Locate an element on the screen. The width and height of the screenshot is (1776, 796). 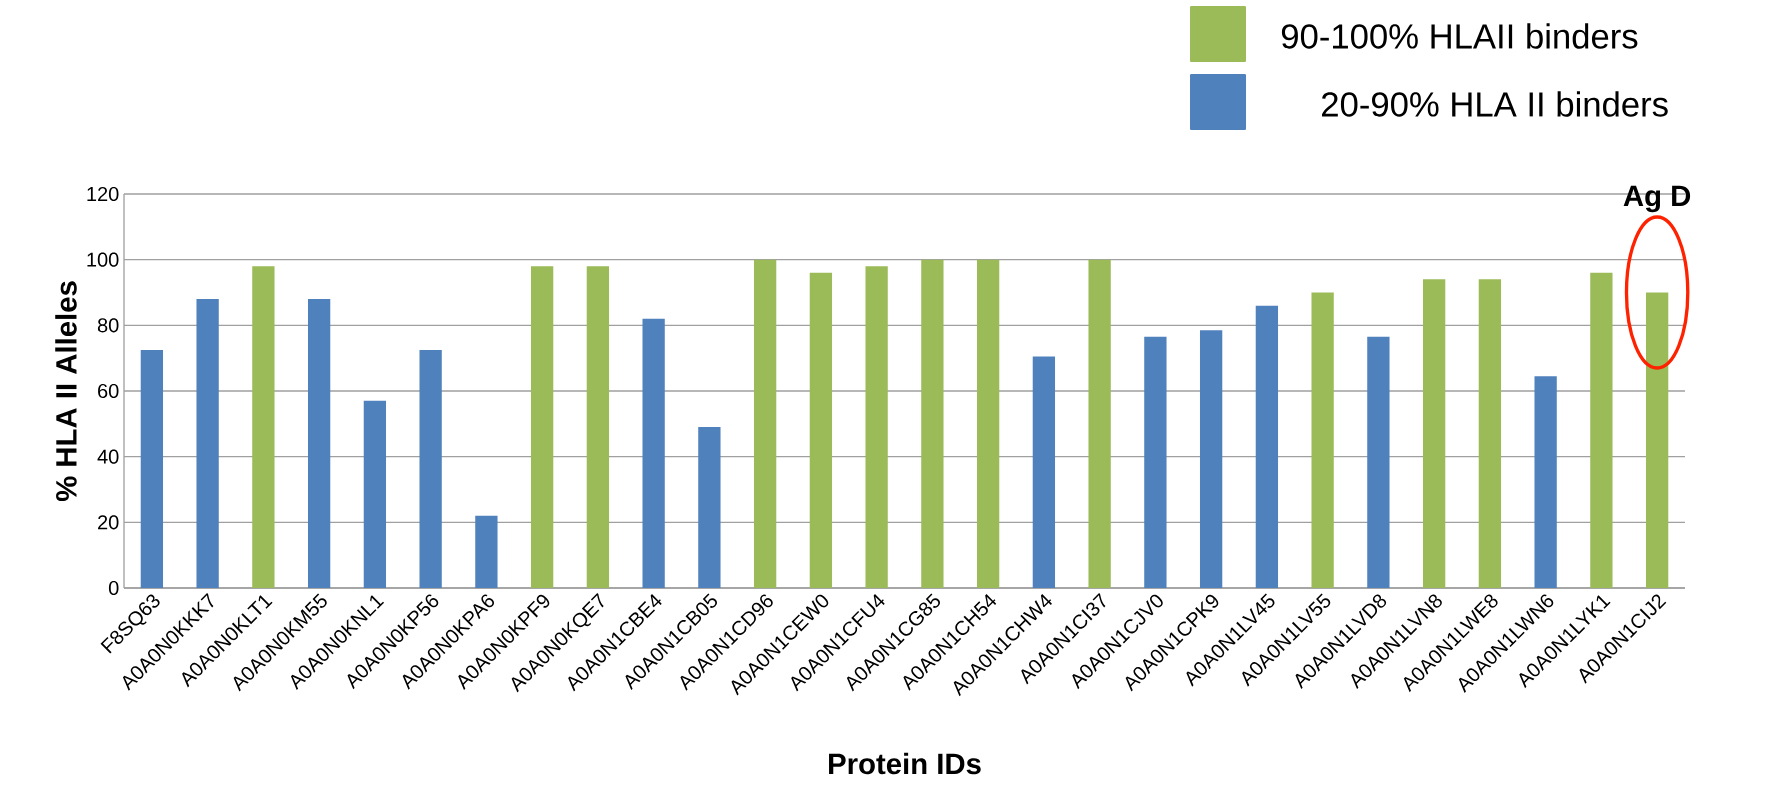
x-axis-title: Protein IDs is located at coordinates (905, 763).